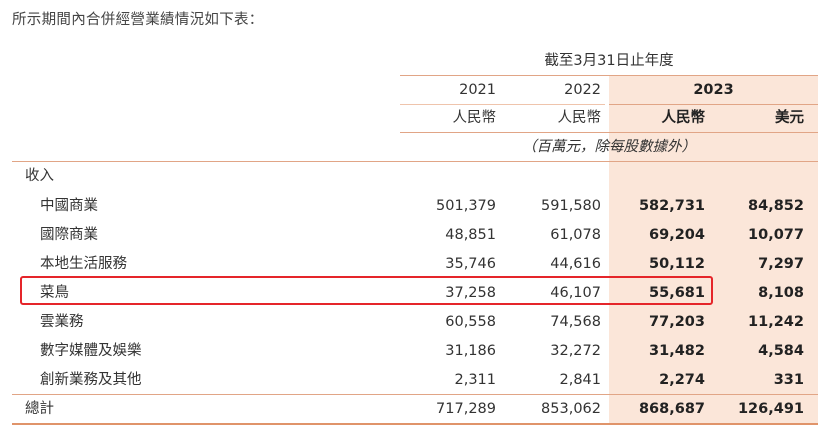 The image size is (830, 438). I want to click on total-2022: 853,062, so click(571, 409).